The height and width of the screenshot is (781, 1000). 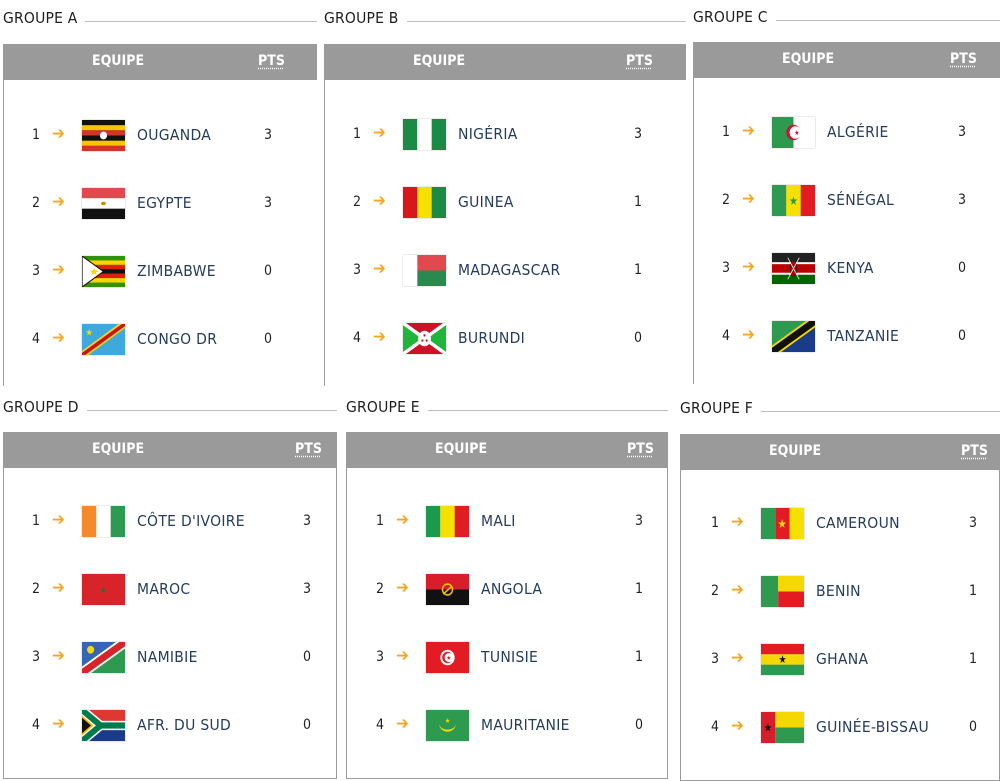 What do you see at coordinates (424, 338) in the screenshot?
I see `burundi-flag-icon` at bounding box center [424, 338].